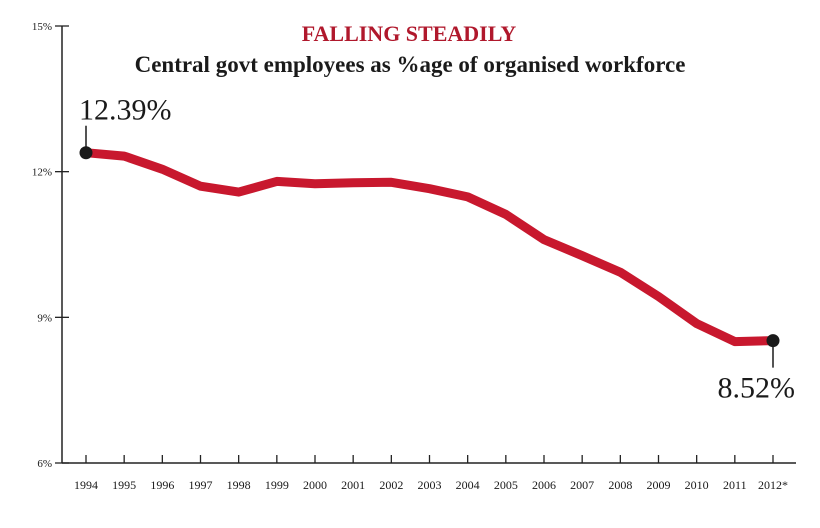 The image size is (820, 528). Describe the element at coordinates (162, 485) in the screenshot. I see `x-tick-label: 1996` at that location.